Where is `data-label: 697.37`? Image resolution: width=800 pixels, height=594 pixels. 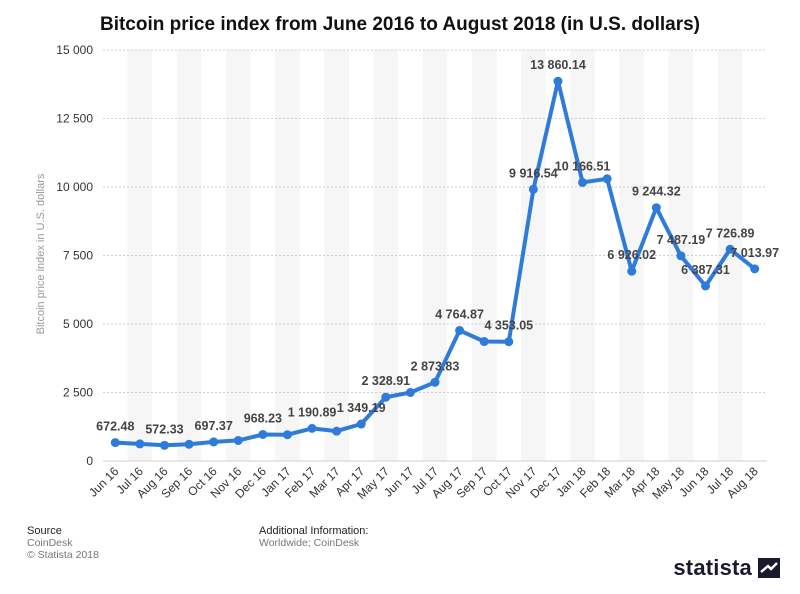
data-label: 697.37 is located at coordinates (214, 426).